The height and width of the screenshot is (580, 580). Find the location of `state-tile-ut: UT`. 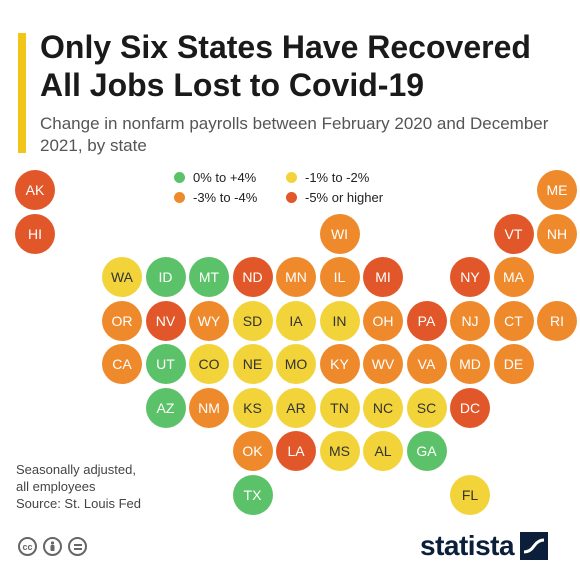

state-tile-ut: UT is located at coordinates (165, 364).